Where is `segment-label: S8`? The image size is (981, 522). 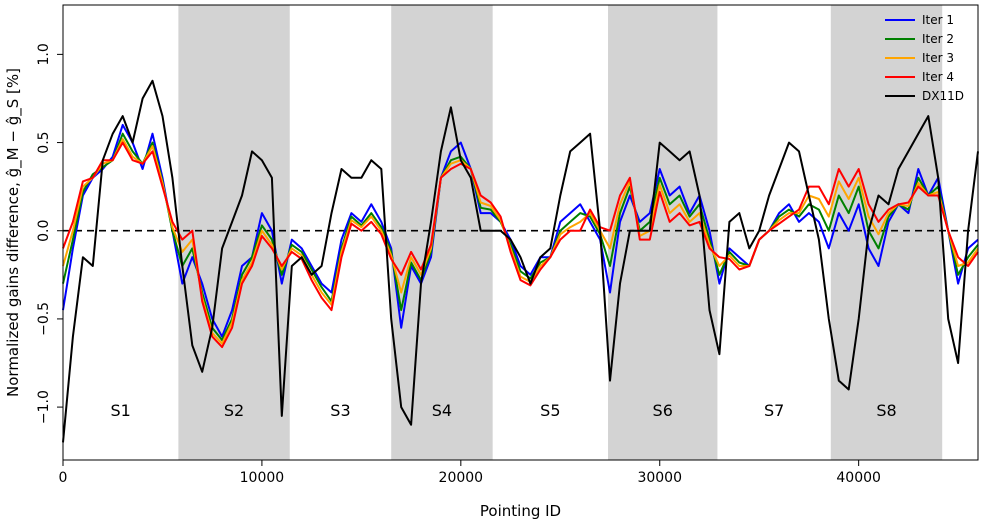 segment-label: S8 is located at coordinates (886, 410).